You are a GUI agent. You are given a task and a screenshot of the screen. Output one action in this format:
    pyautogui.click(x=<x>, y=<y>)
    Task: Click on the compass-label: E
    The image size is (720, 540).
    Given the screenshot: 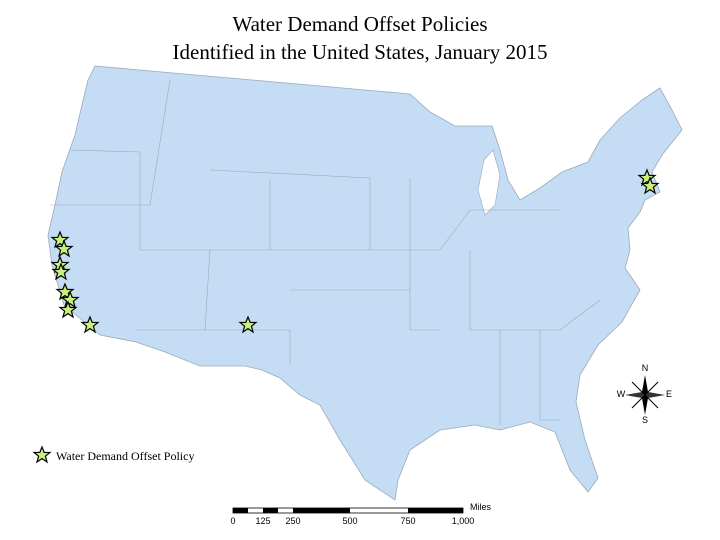 What is the action you would take?
    pyautogui.click(x=669, y=394)
    